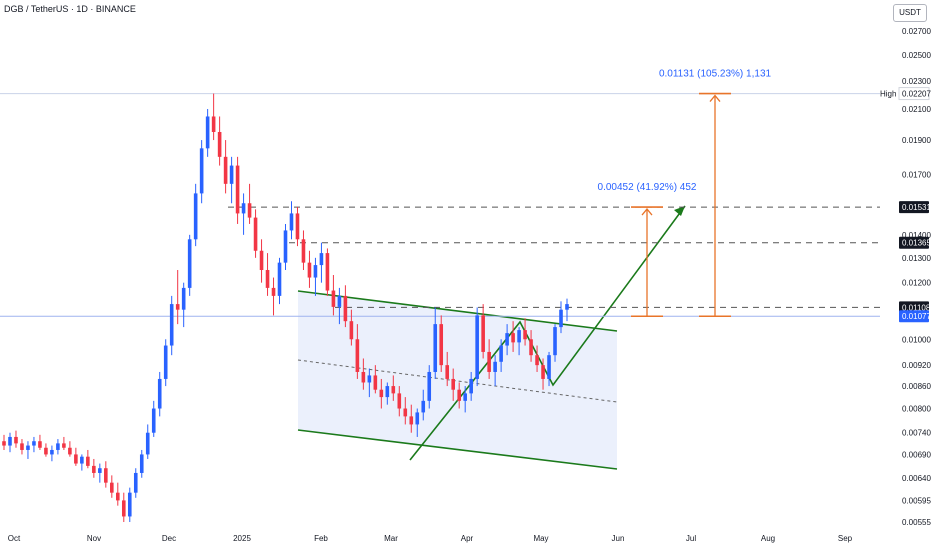 Image resolution: width=932 pixels, height=550 pixels. Describe the element at coordinates (916, 307) in the screenshot. I see `price-badge-value: 0.01108` at that location.